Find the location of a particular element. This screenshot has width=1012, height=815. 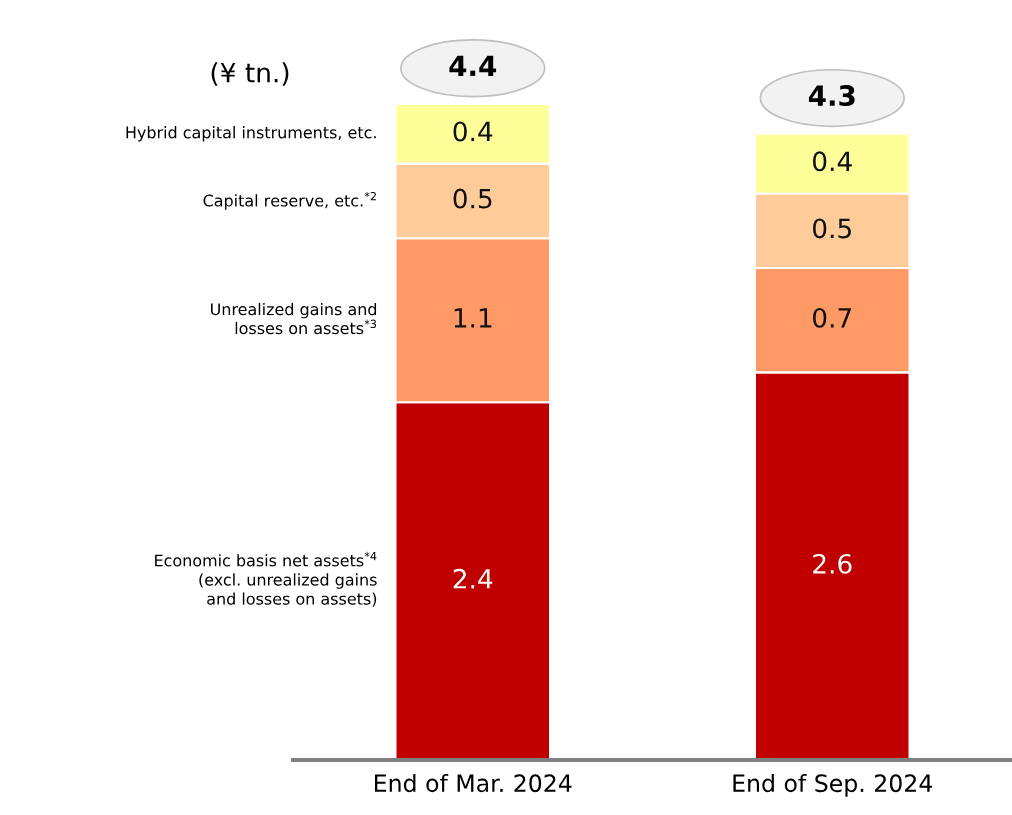

series-label: Unrealized gains and losses on assets$^{*3}$ is located at coordinates (294, 318).